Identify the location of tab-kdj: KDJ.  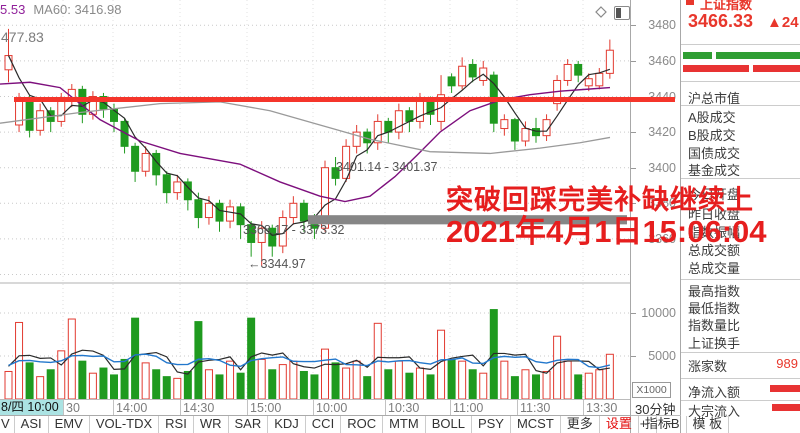
(287, 424).